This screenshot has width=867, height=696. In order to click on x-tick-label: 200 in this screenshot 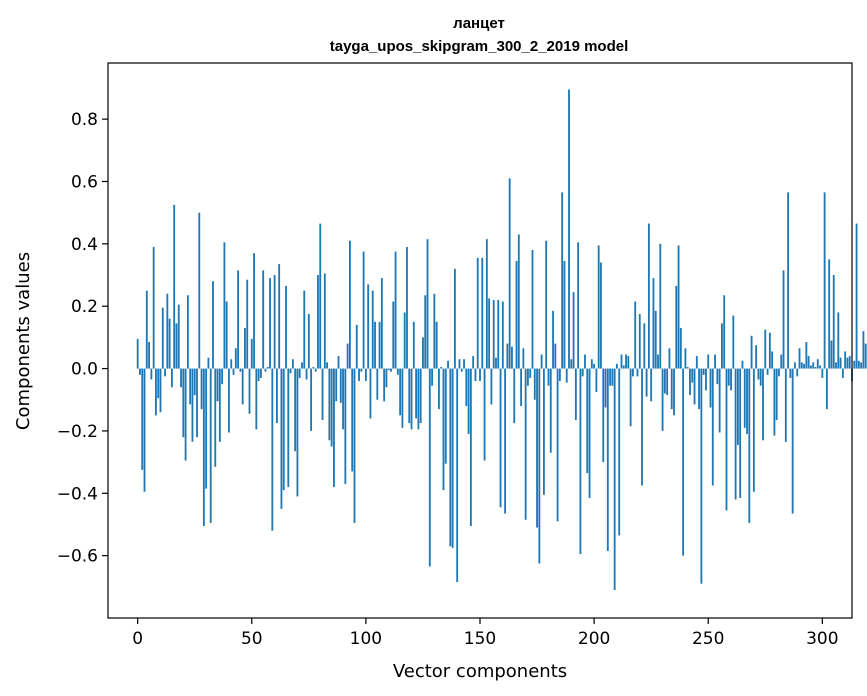, I will do `click(594, 639)`.